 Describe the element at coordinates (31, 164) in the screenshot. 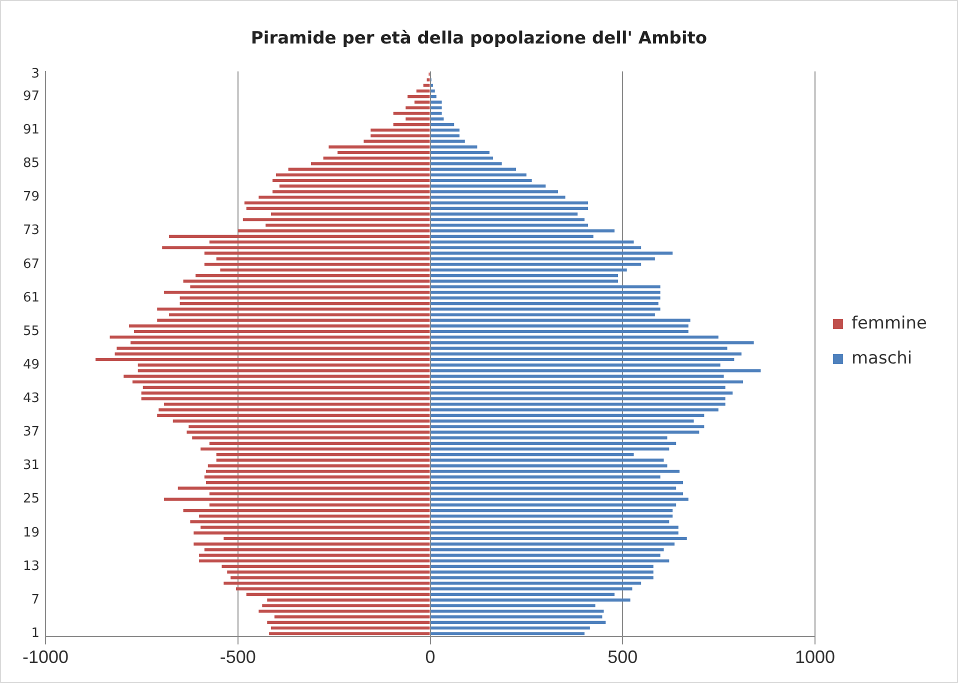

I see `y-tick-label: 85` at that location.